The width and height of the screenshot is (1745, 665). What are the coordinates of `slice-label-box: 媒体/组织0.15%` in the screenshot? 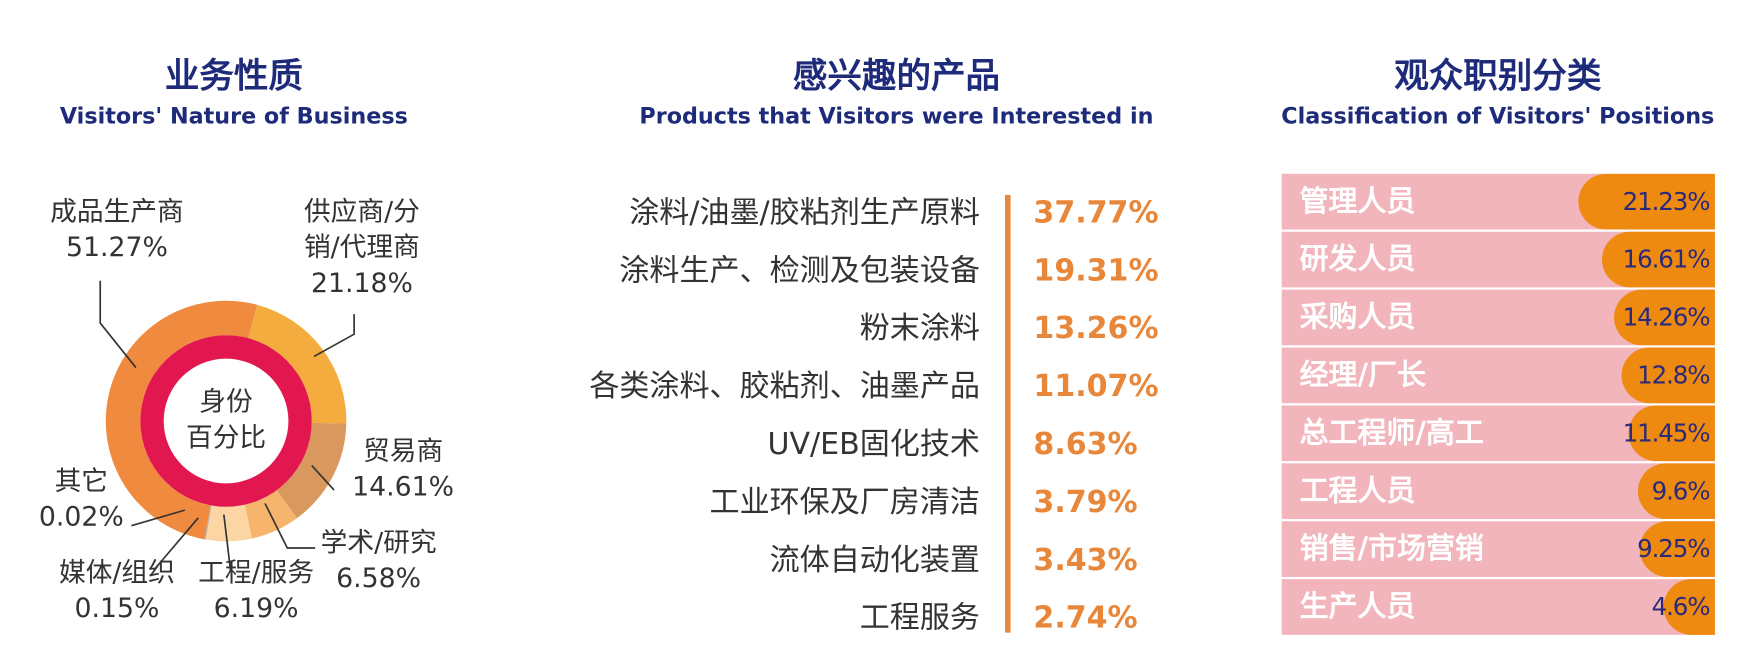 It's located at (116, 590).